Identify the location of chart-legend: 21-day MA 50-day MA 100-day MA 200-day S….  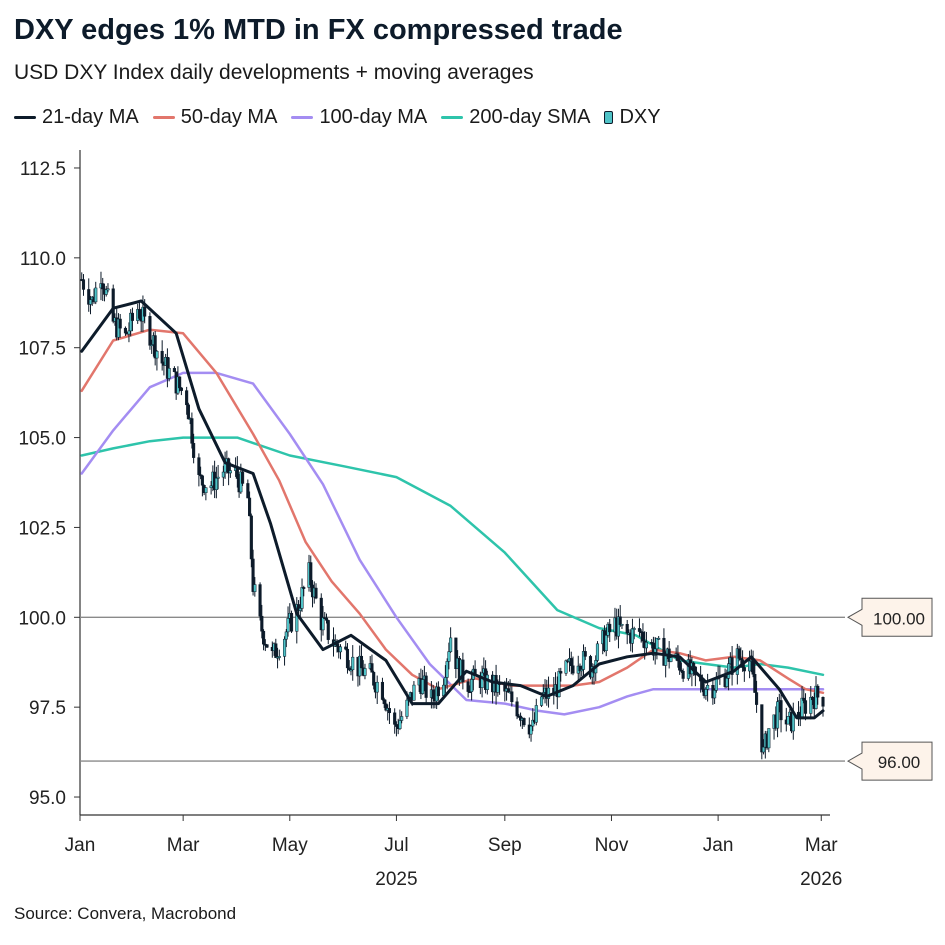
(337, 117).